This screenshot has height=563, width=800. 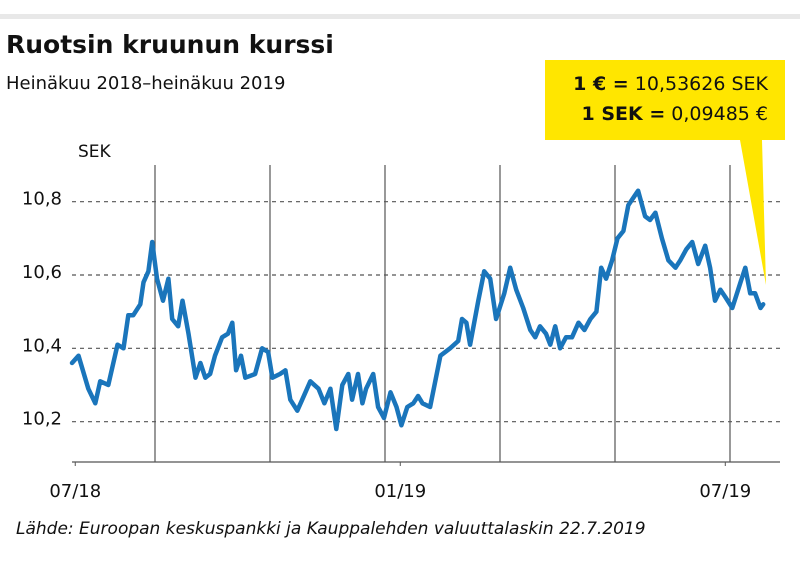 I want to click on callout-text: 0,09485 €, so click(x=719, y=114).